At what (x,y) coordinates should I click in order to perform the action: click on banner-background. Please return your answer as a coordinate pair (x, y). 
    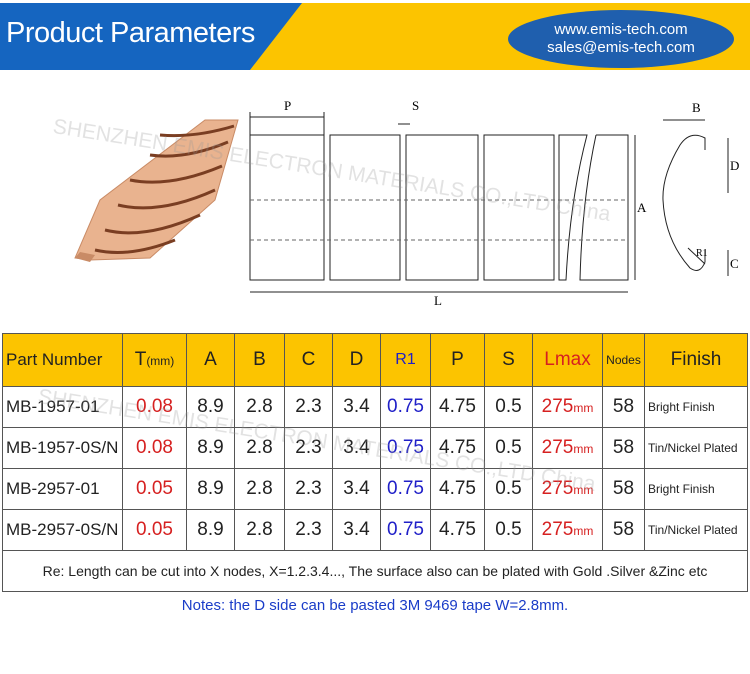
    Looking at the image, I should click on (151, 36).